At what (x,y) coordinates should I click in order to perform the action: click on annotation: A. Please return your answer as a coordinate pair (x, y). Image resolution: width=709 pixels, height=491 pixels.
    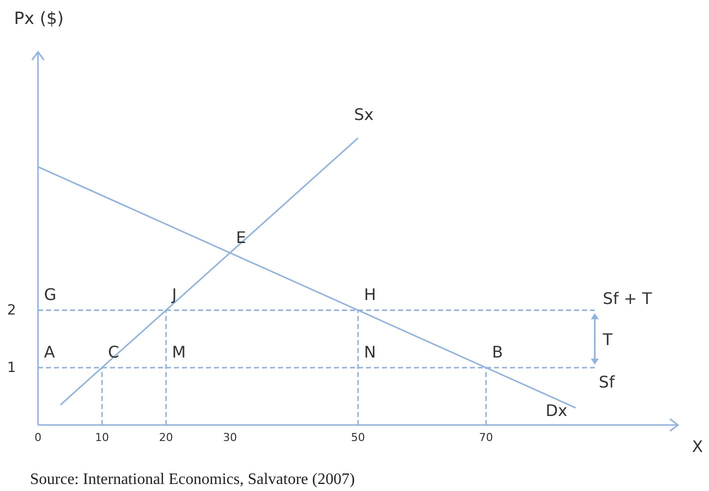
    Looking at the image, I should click on (49, 352).